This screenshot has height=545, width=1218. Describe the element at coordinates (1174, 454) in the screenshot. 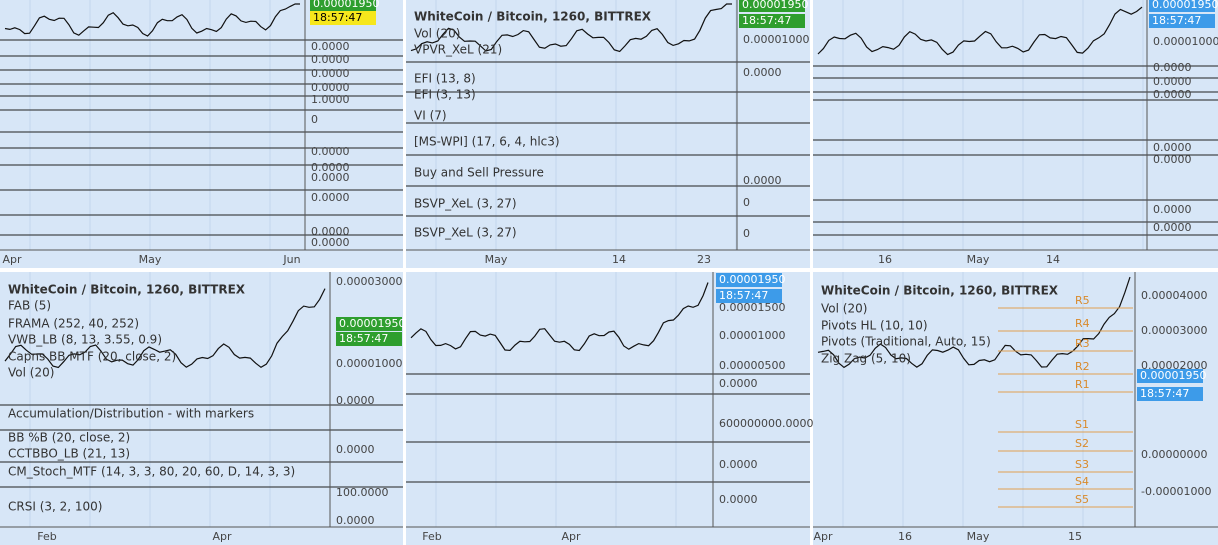

I see `axis-label: 0.00000000` at that location.